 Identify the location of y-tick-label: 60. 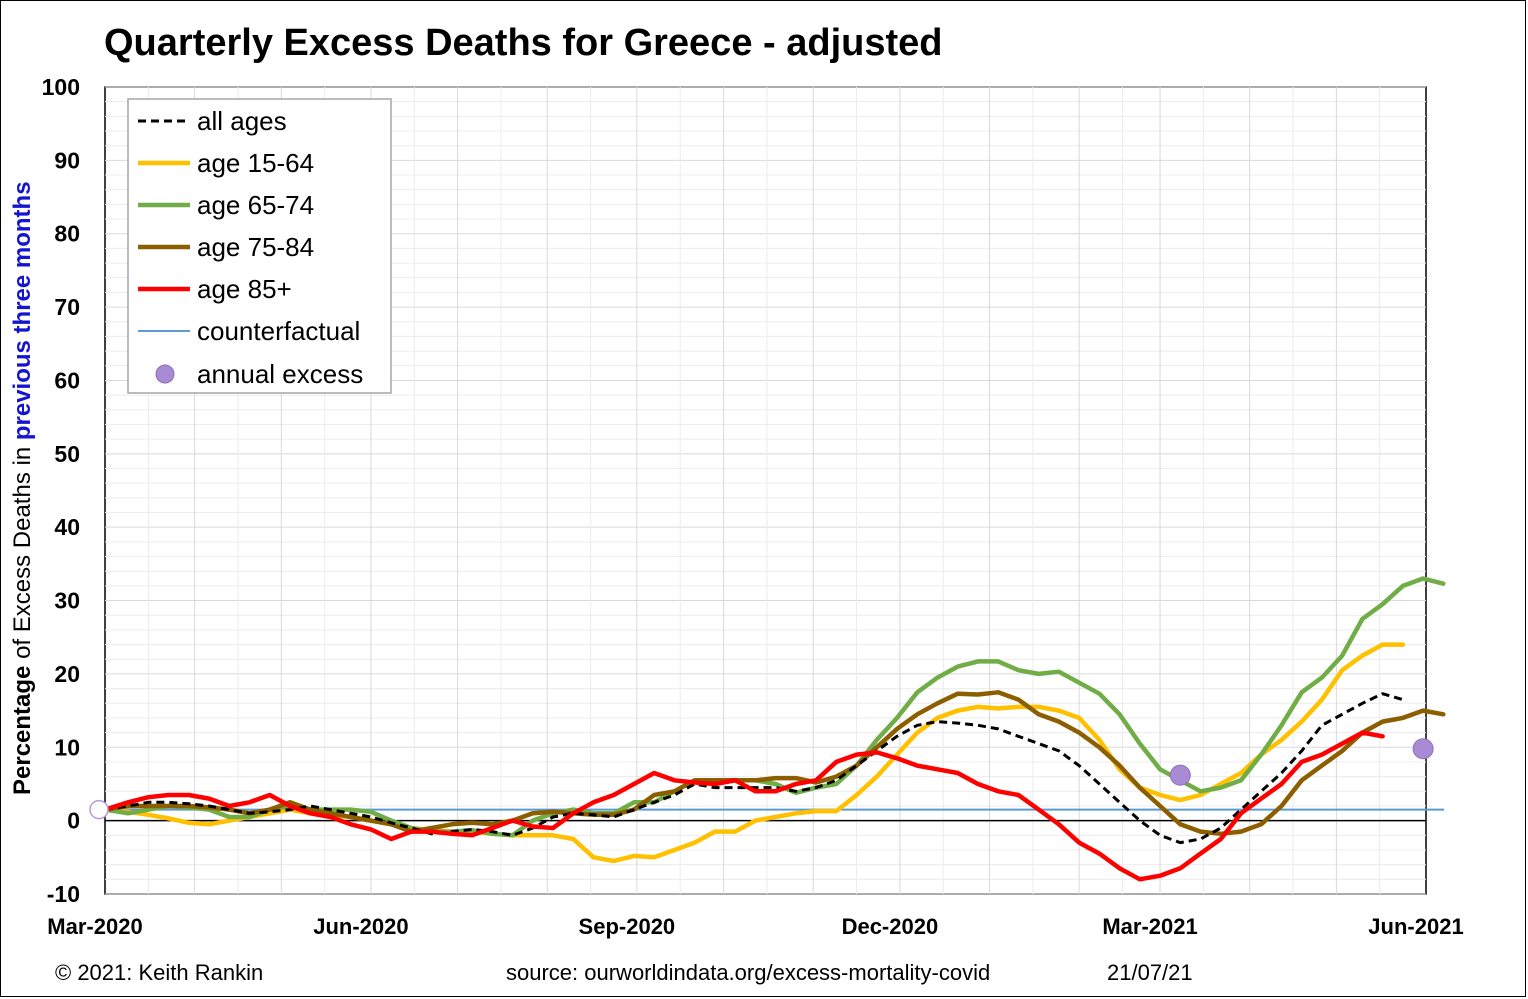
(67, 380).